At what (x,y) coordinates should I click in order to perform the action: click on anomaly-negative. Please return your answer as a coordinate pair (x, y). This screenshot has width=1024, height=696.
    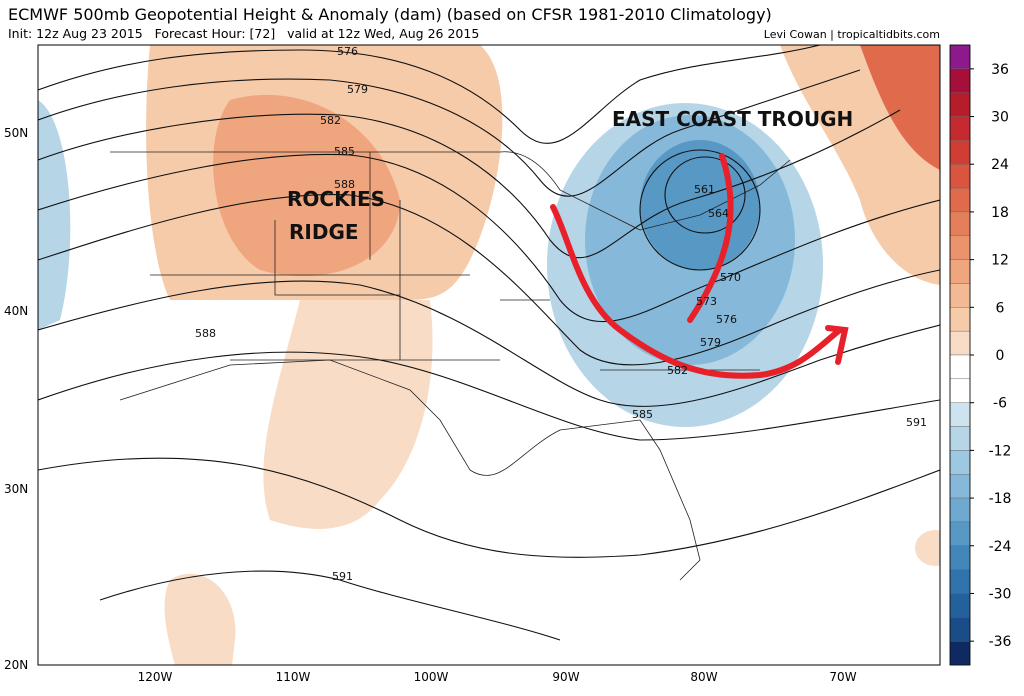
    Looking at the image, I should click on (700, 205).